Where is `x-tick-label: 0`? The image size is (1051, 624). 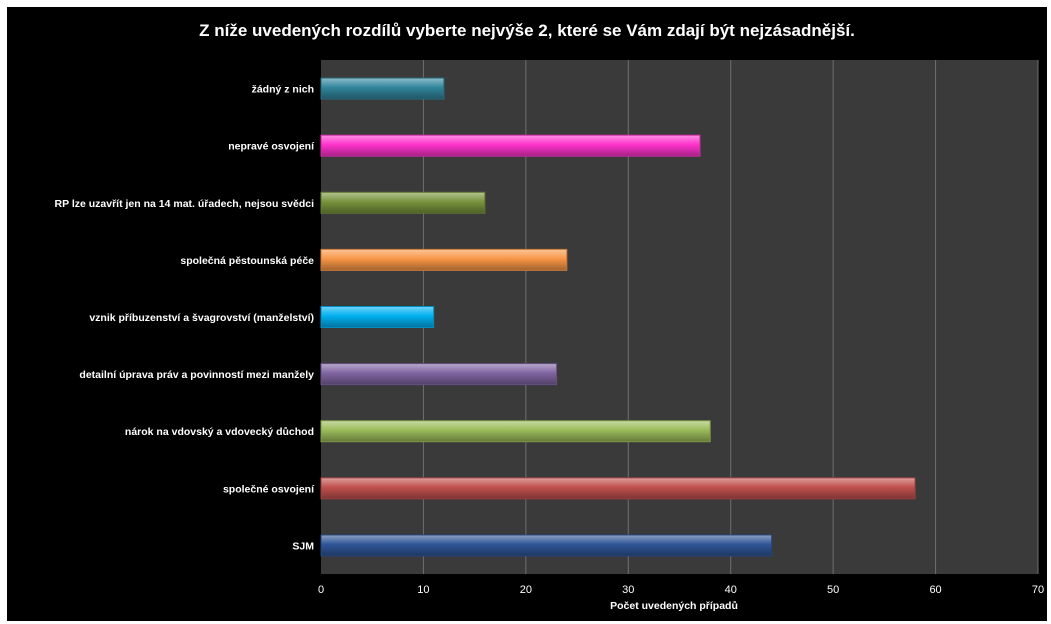
x-tick-label: 0 is located at coordinates (321, 590).